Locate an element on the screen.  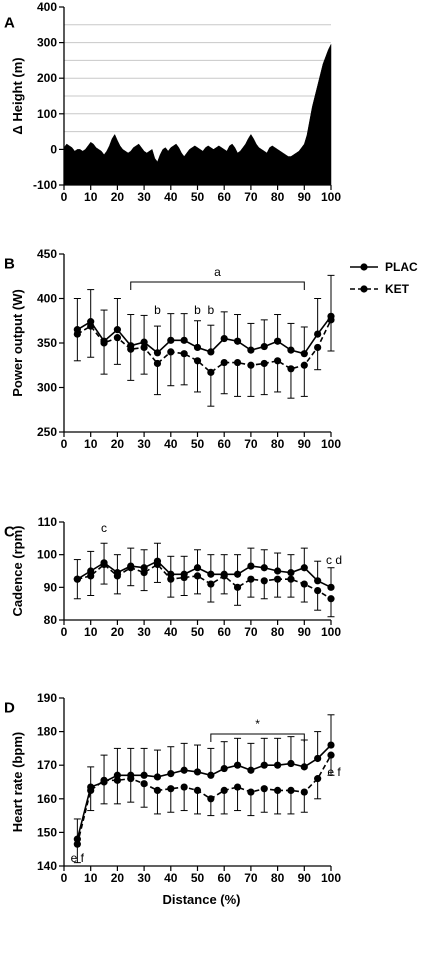
y-tick-label: 180 is located at coordinates (47, 732).